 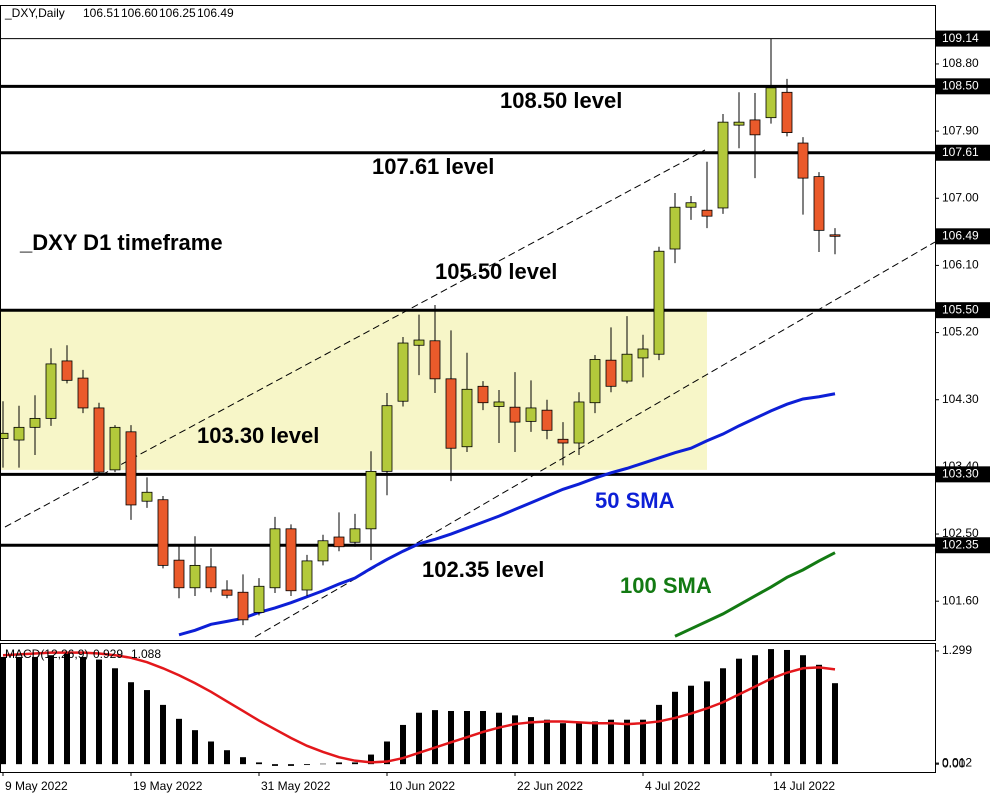 What do you see at coordinates (296, 786) in the screenshot?
I see `x-tick-label: 31 May 2022` at bounding box center [296, 786].